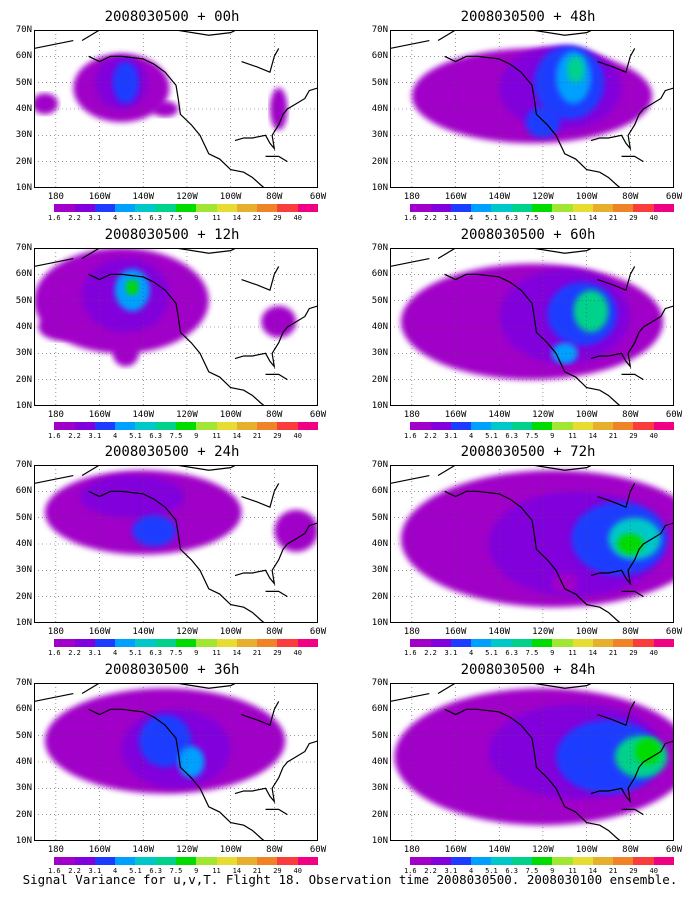 The image size is (700, 900). Describe the element at coordinates (653, 653) in the screenshot. I see `color-scale-label: 40` at that location.